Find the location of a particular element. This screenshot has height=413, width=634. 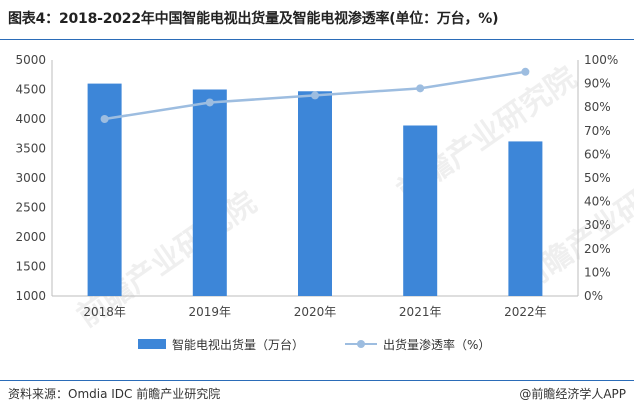

x-tick-label: 2018年 is located at coordinates (104, 312).